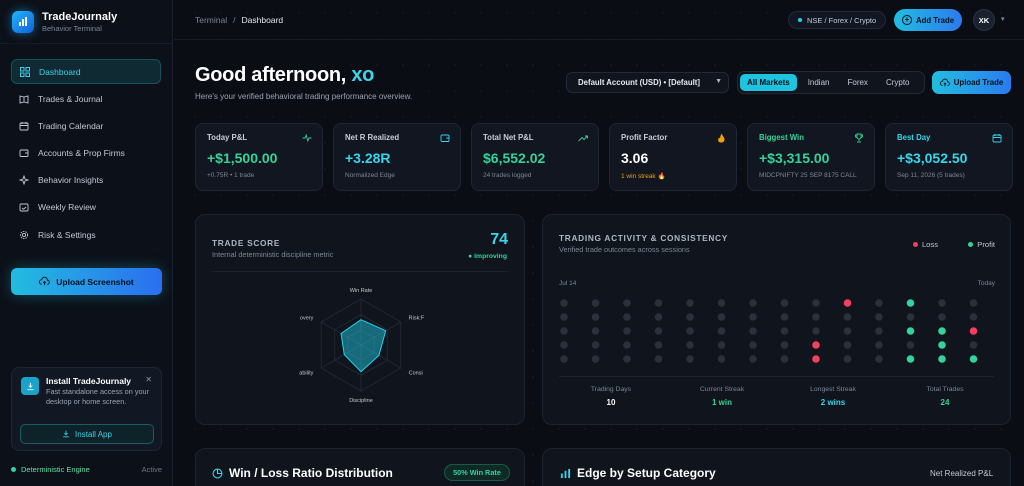 This screenshot has width=1024, height=486. Describe the element at coordinates (397, 157) in the screenshot. I see `stat-card-net-r: Net R Realized +3.28R Normalized Edge` at that location.